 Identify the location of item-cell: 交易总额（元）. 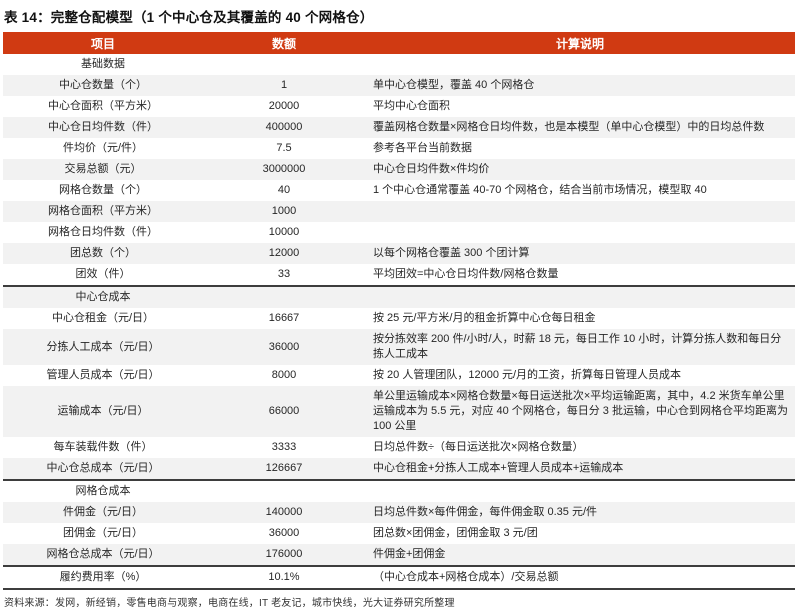
(103, 169).